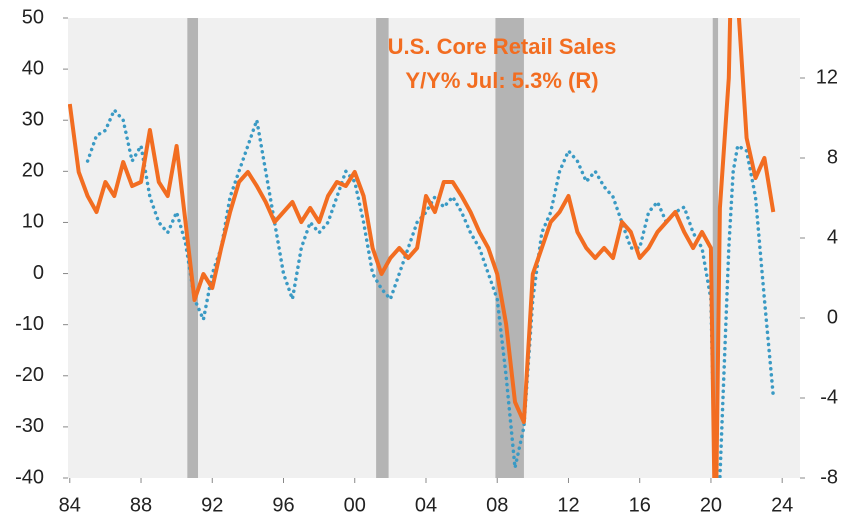 This screenshot has width=861, height=532. Describe the element at coordinates (829, 477) in the screenshot. I see `y2-tick-label: -8` at that location.